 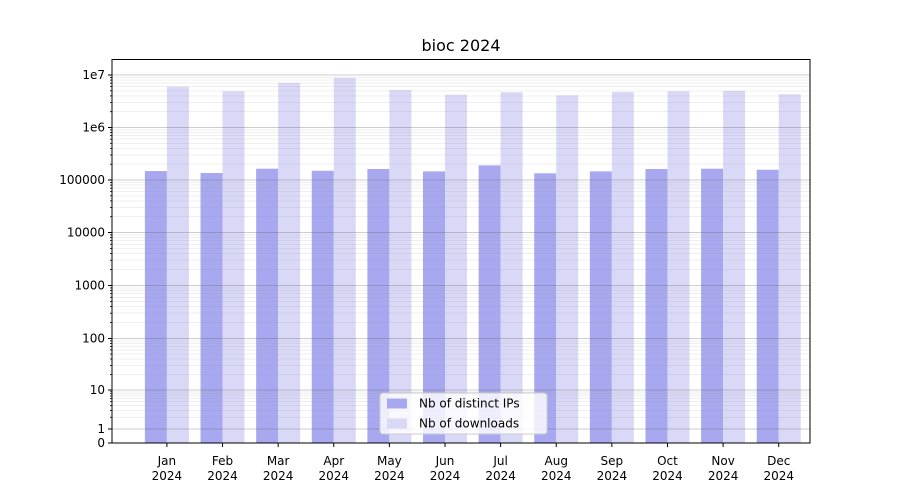 I want to click on legend-label-distinct-ips: Nb of distinct IPs, so click(x=469, y=404).